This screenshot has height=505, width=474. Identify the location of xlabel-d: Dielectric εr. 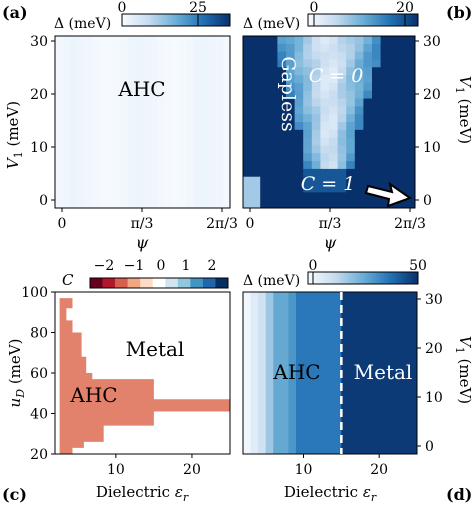
(330, 493).